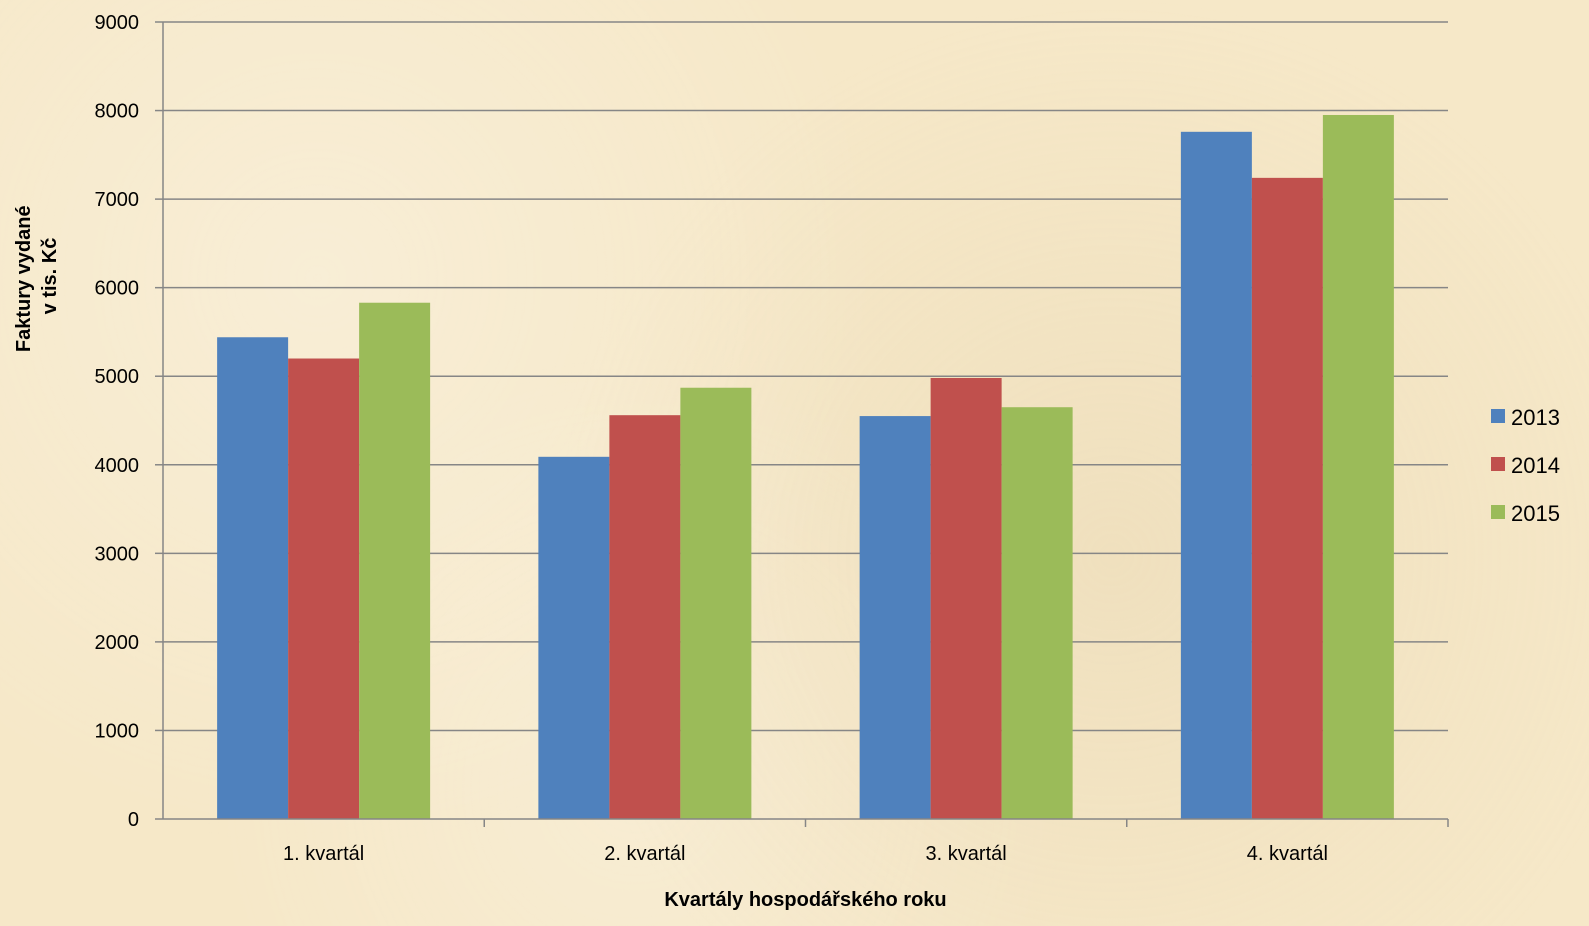  I want to click on y-axis-title: Faktury vydané v tis. Kč, so click(37, 276).